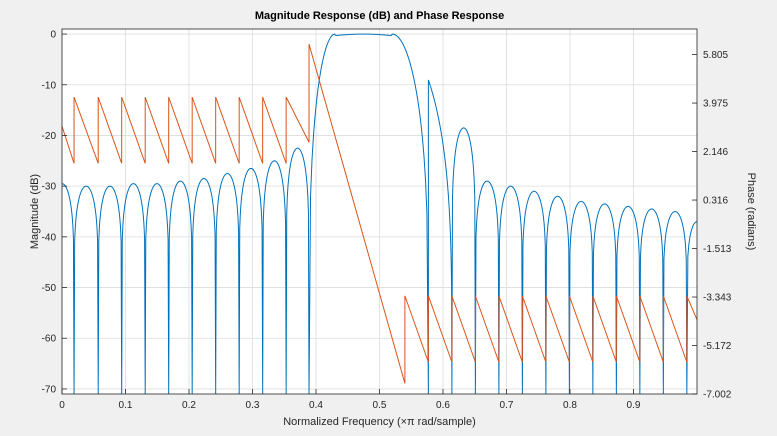 The width and height of the screenshot is (777, 436). I want to click on y-tick-label-left: -30, so click(49, 187).